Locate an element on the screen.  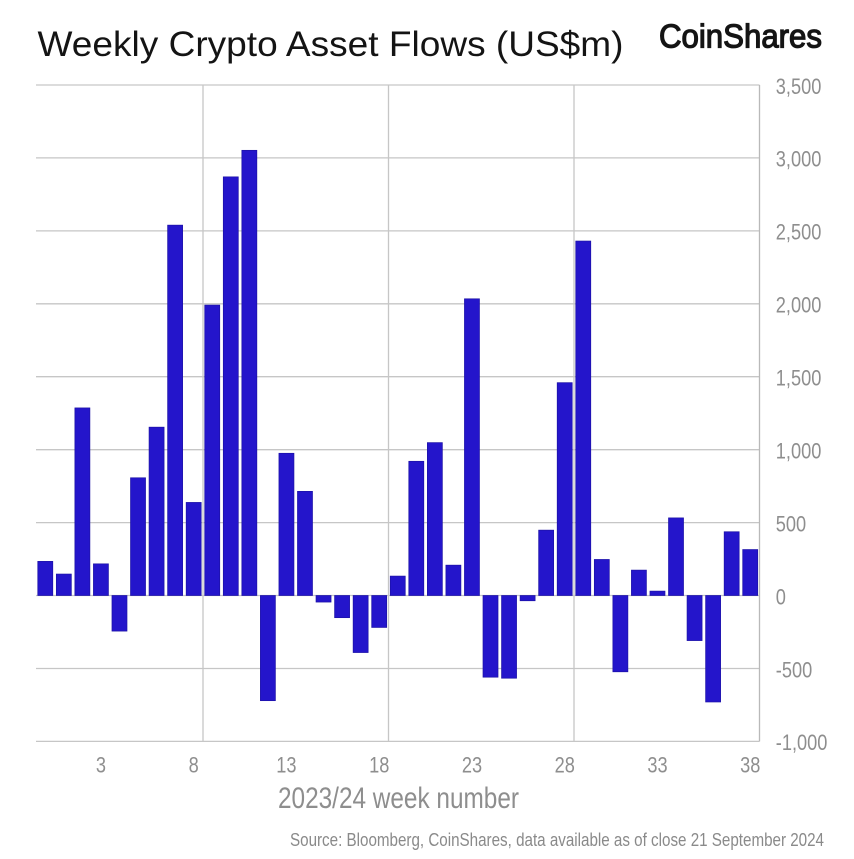
svg-text: 1,000 is located at coordinates (799, 452).